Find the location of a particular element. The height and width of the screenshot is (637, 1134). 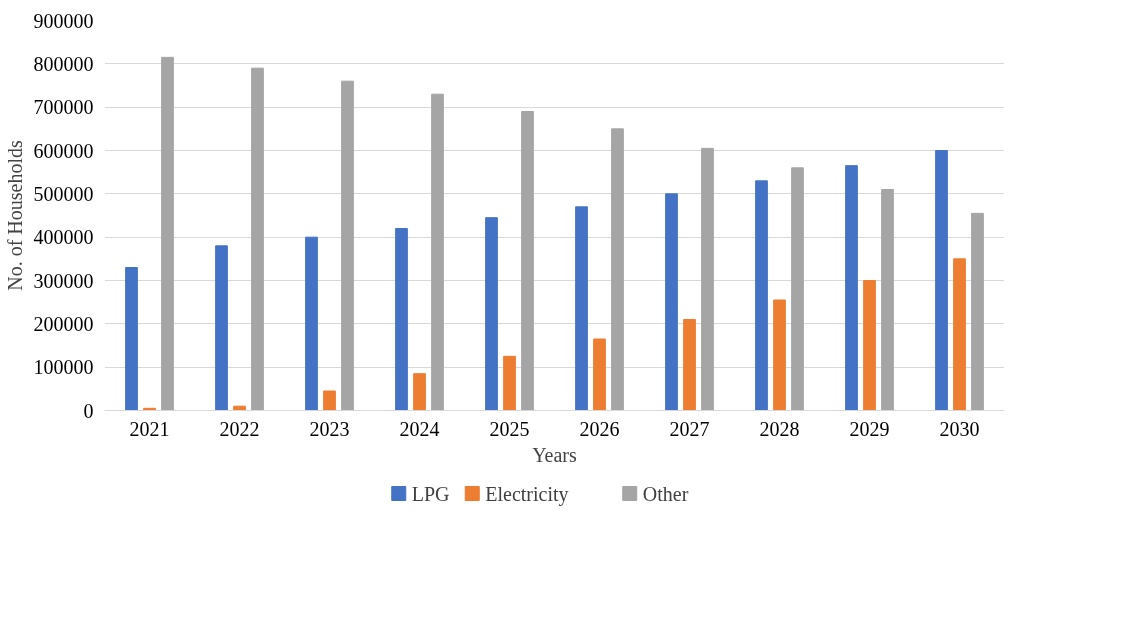

x-tick-label: 2030 is located at coordinates (959, 428).